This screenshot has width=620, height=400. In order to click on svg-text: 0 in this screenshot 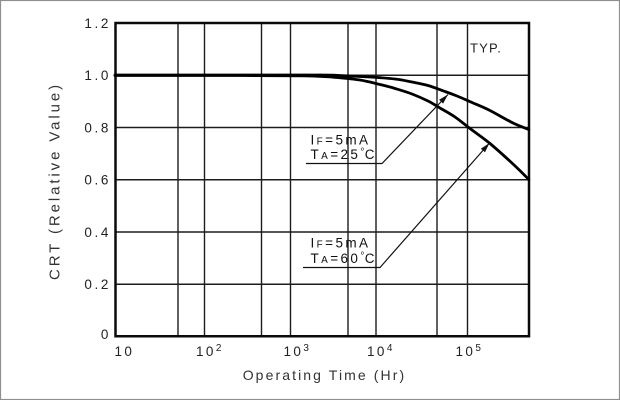, I will do `click(106, 334)`.